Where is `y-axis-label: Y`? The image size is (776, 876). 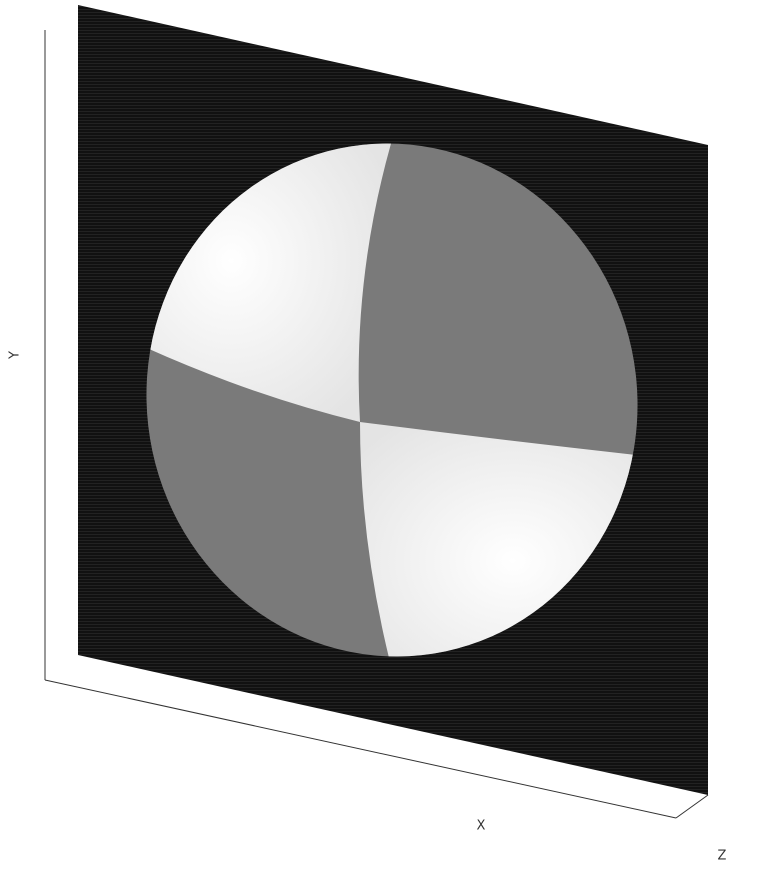 y-axis-label: Y is located at coordinates (15, 355).